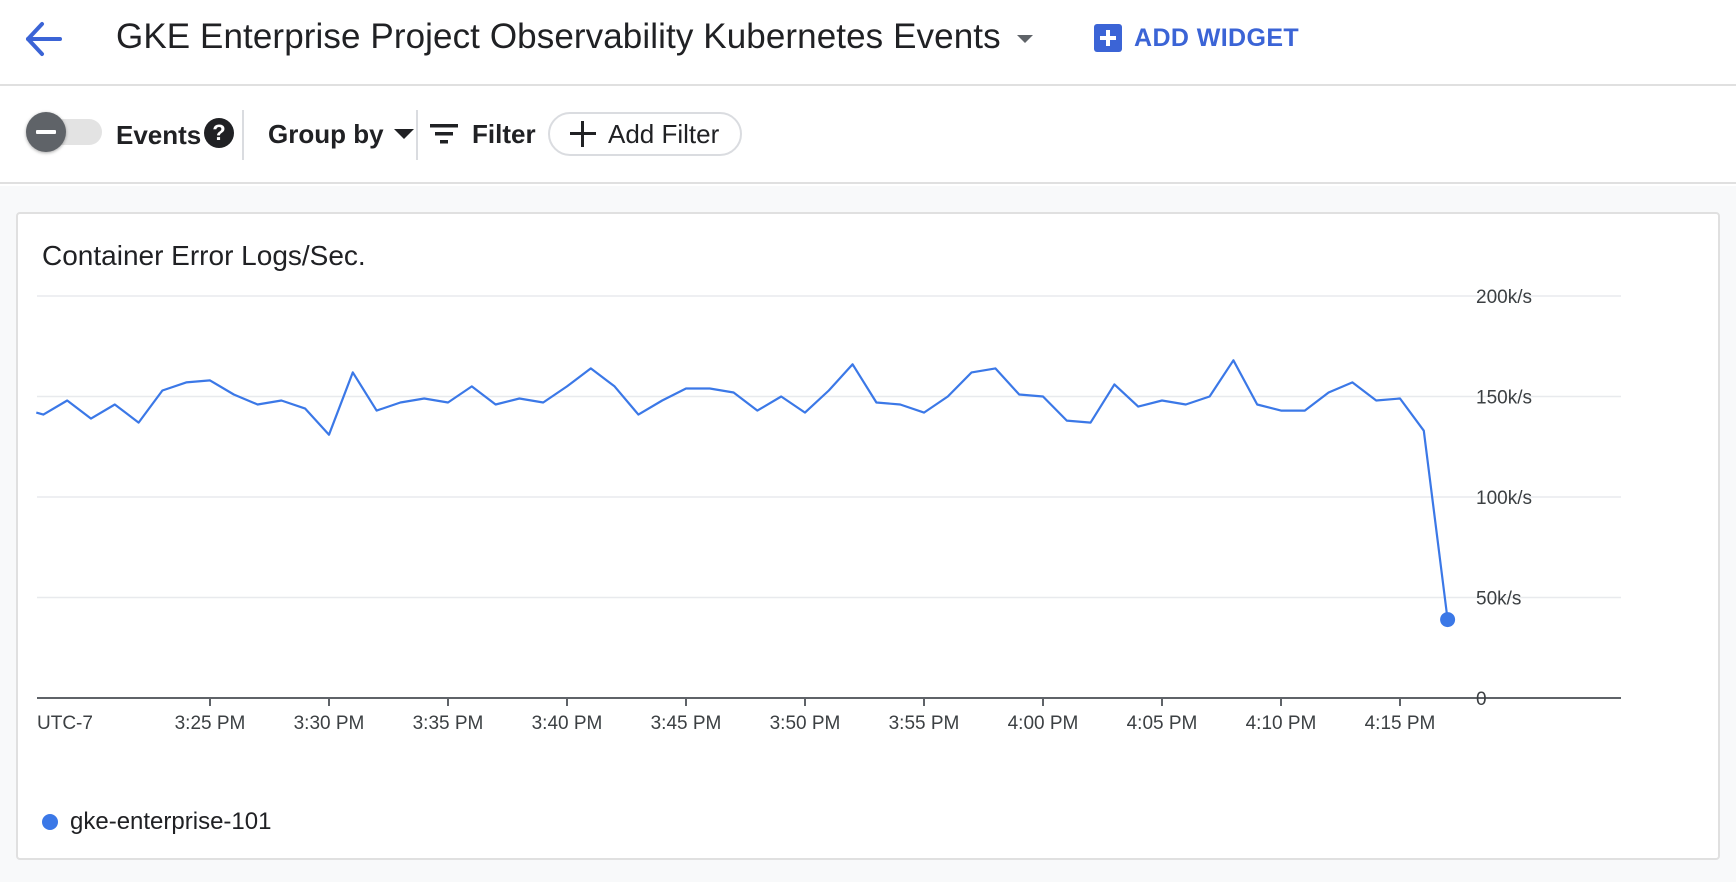  Describe the element at coordinates (1281, 723) in the screenshot. I see `x-tick-label: 4:10 PM` at that location.